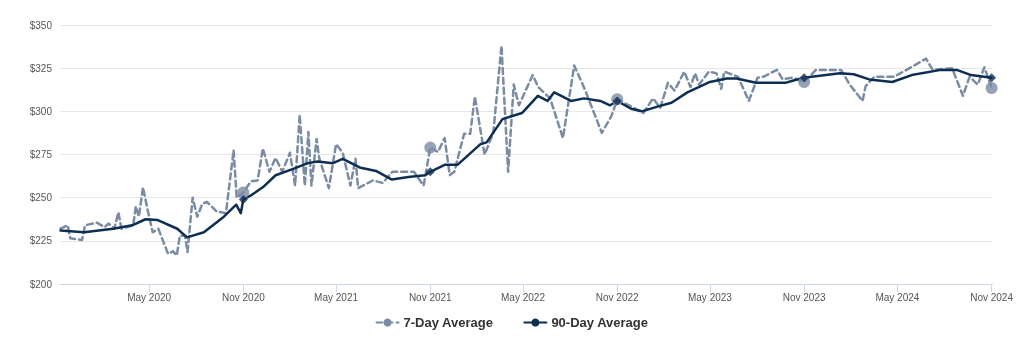 This screenshot has height=346, width=1024. Describe the element at coordinates (617, 297) in the screenshot. I see `x-tick-label: Nov 2022` at that location.